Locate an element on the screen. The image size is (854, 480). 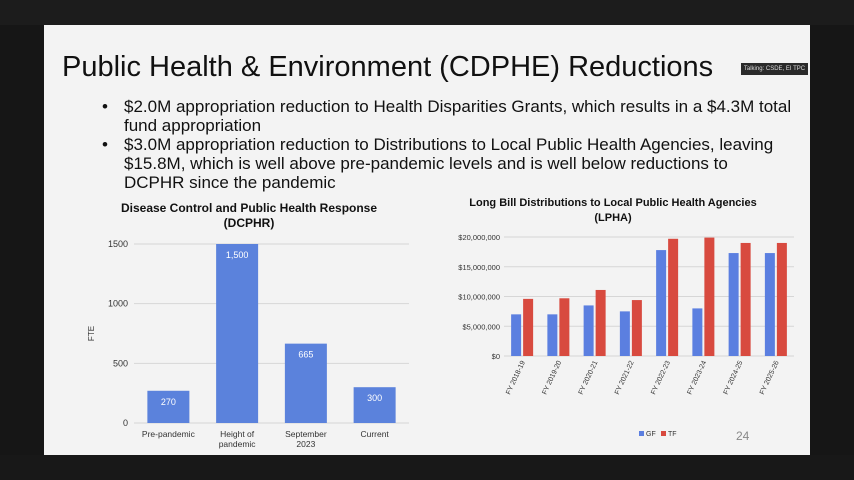
left-margin is located at coordinates (22, 240).